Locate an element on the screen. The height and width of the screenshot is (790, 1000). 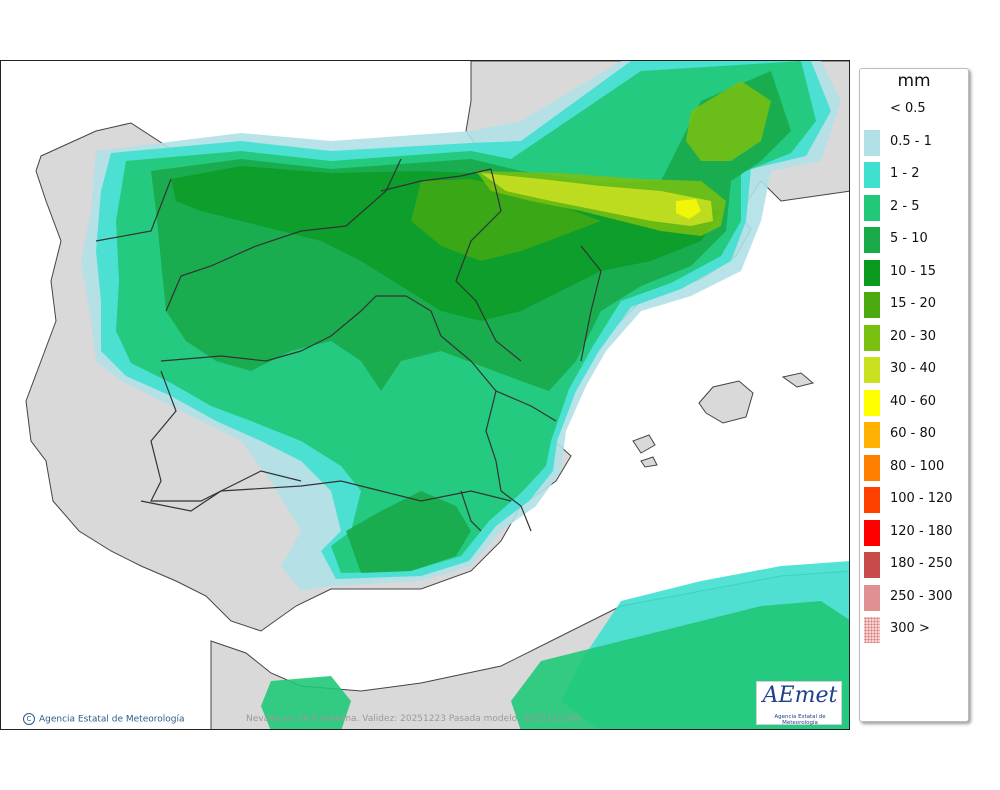
legend-item: 80 - 100 is located at coordinates (914, 467).